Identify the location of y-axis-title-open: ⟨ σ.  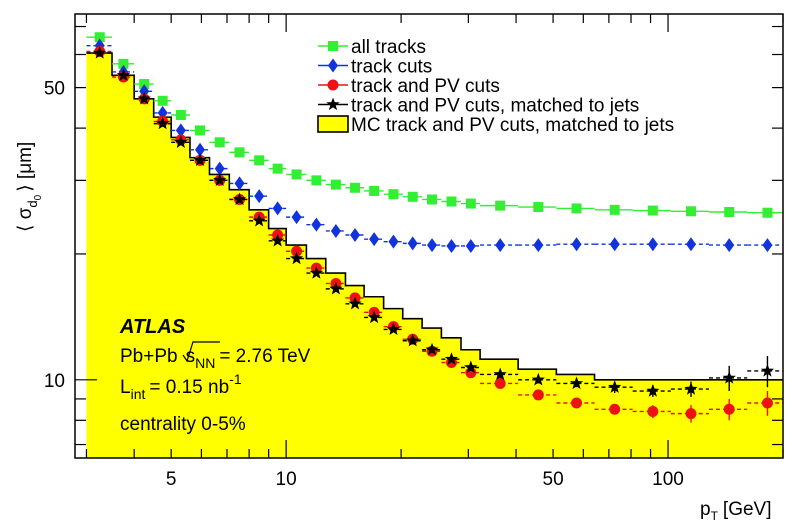
(25, 219).